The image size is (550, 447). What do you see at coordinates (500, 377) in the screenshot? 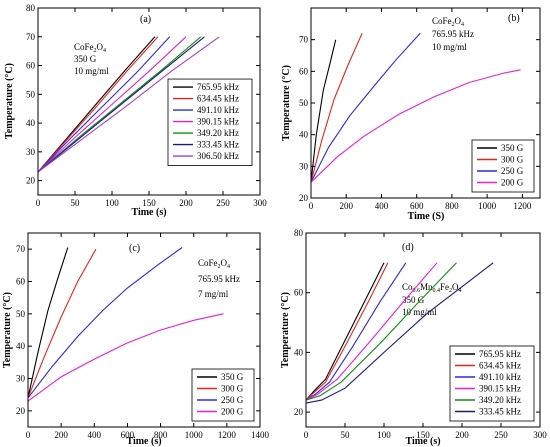
I see `legend-entry: 491.10 kHz` at bounding box center [500, 377].